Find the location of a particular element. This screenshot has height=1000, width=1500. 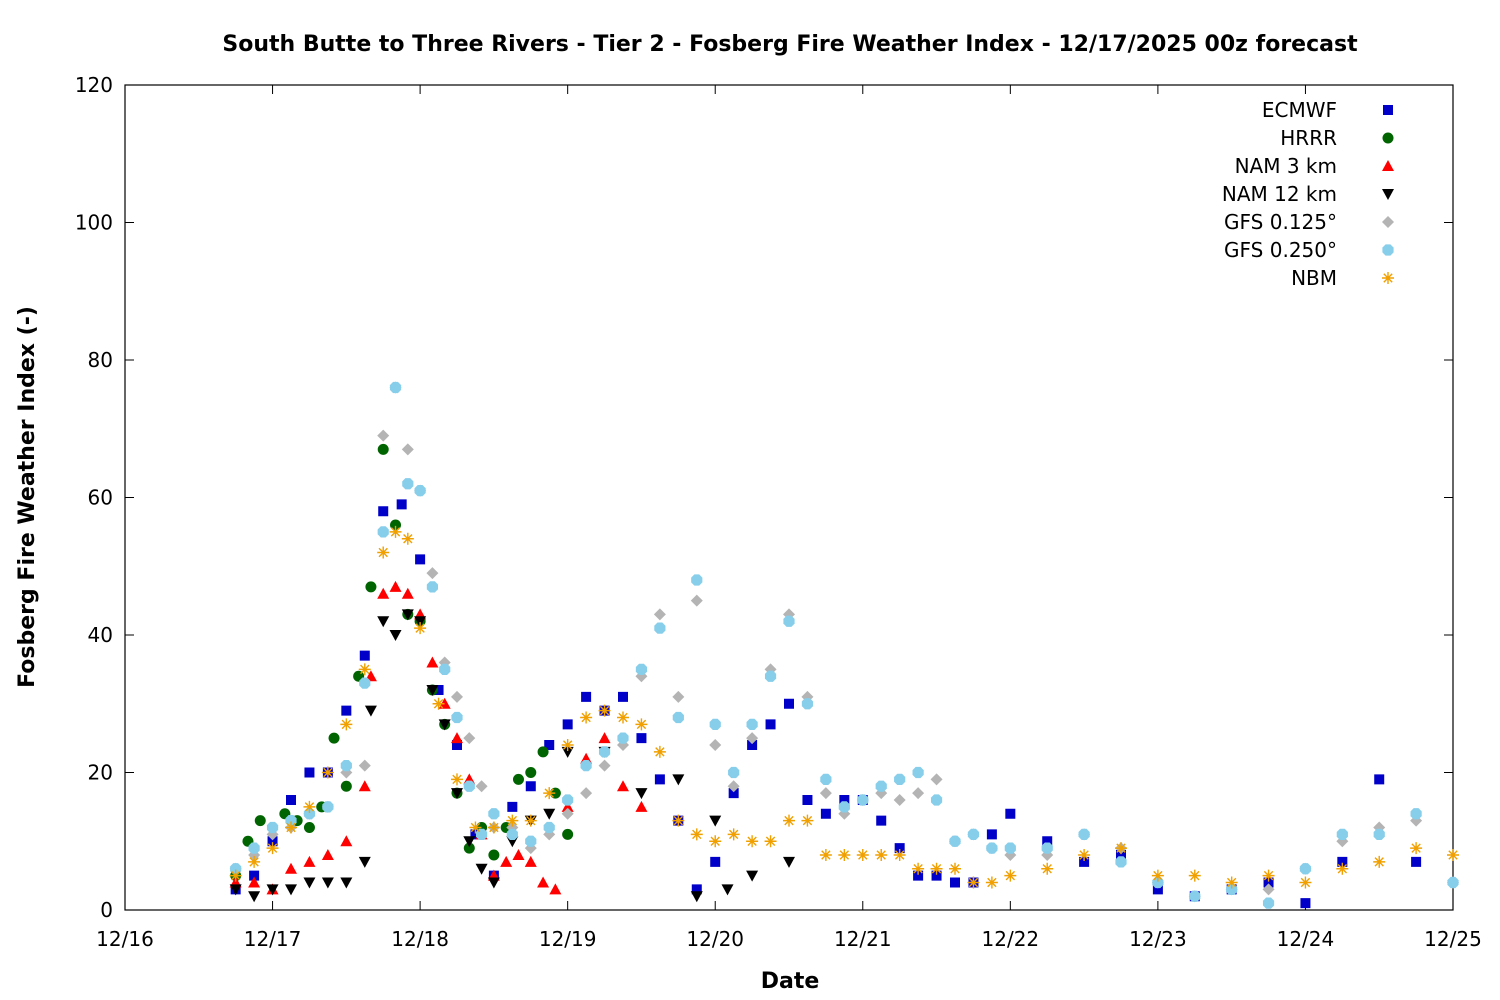

series-nam-3-km is located at coordinates (438, 737).